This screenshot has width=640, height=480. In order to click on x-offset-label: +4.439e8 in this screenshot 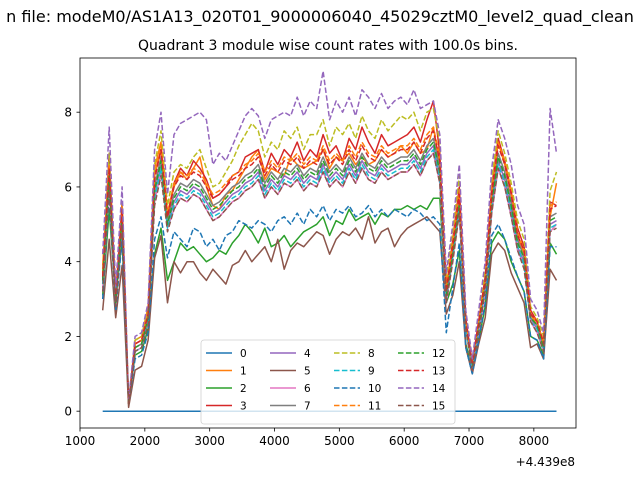, I will do `click(545, 462)`.